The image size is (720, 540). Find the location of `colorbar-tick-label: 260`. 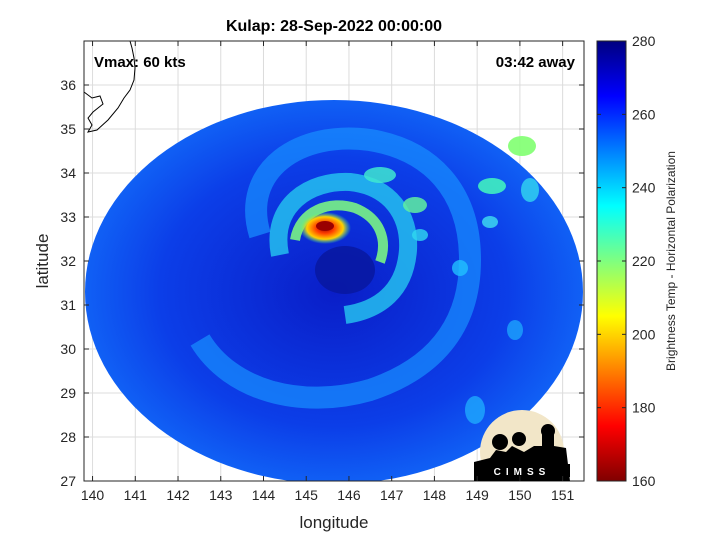

colorbar-tick-label: 260 is located at coordinates (644, 114).